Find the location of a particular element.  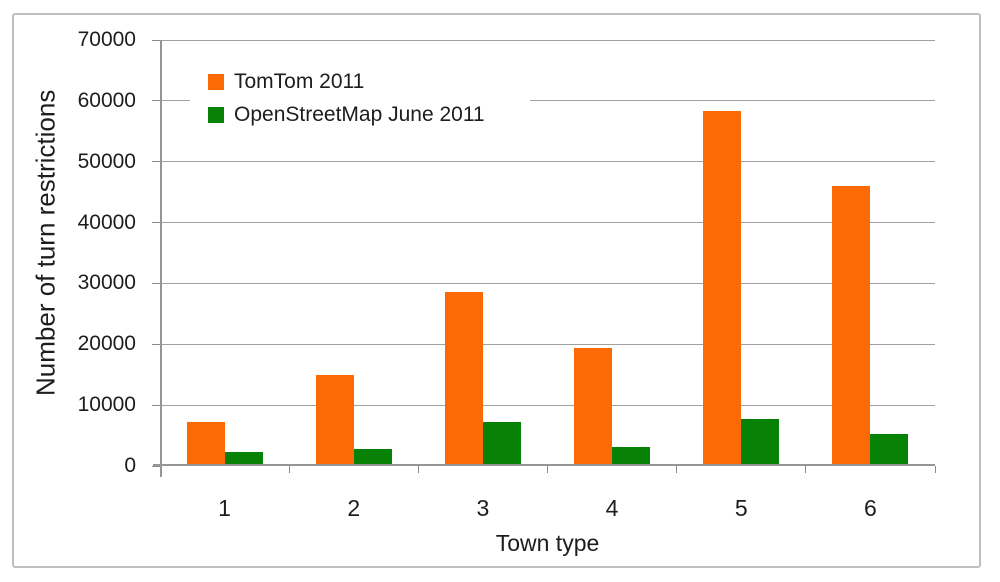

y-axis-tick-label: 30000 is located at coordinates (106, 283).